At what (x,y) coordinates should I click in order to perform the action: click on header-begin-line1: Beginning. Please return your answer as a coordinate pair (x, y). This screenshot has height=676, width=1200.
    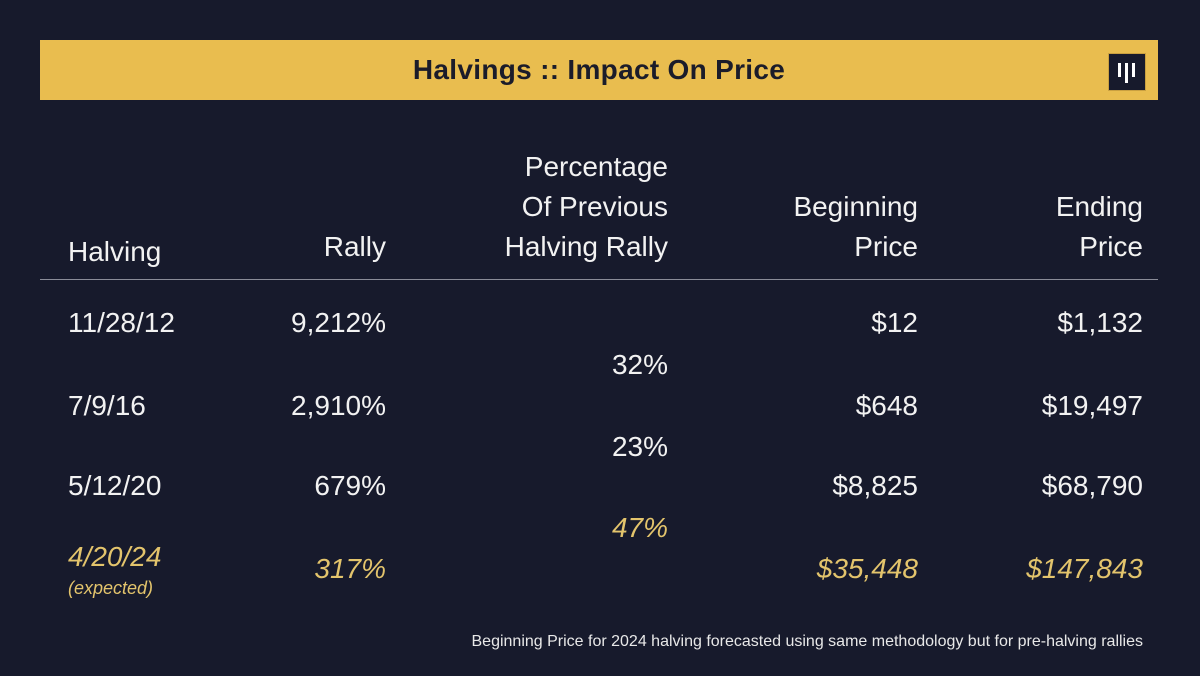
    Looking at the image, I should click on (855, 206).